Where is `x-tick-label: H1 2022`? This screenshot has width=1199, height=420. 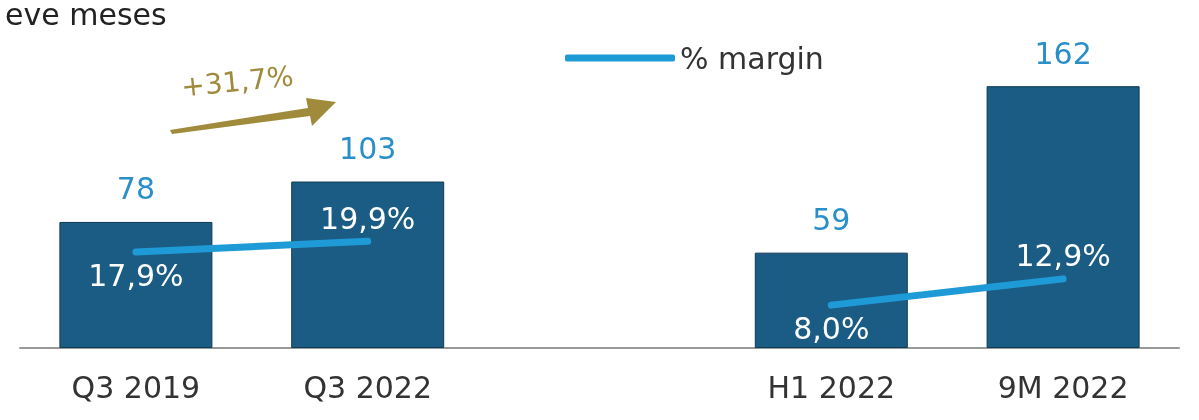 x-tick-label: H1 2022 is located at coordinates (831, 387).